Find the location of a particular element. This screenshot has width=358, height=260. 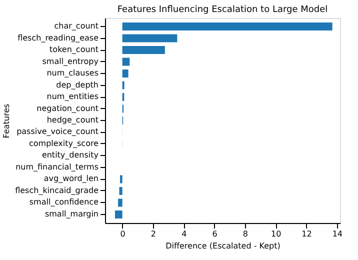

y-axis-title: Features is located at coordinates (7, 121).